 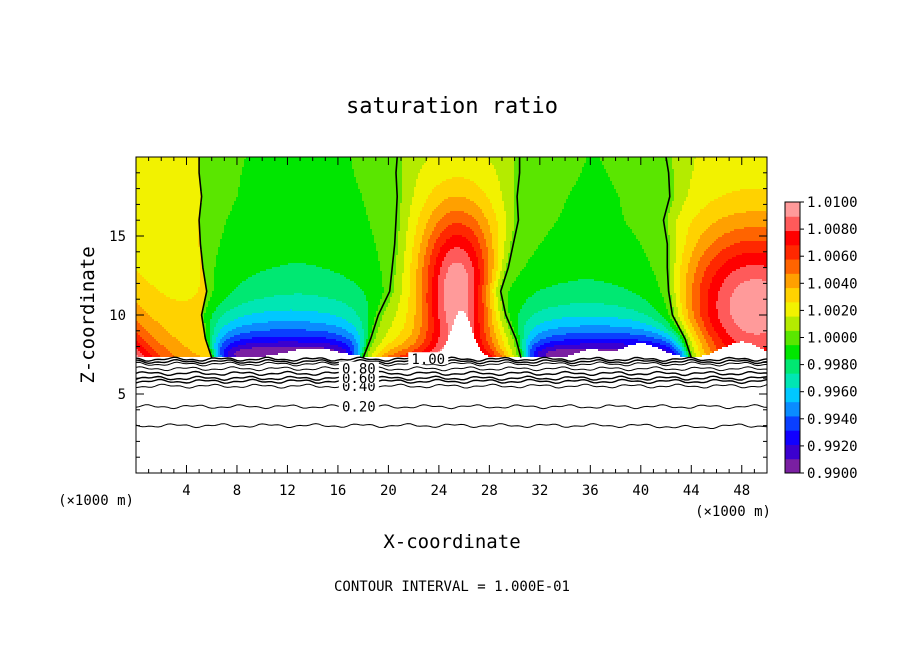 I want to click on x-unit-right: (×1000 m), so click(x=733, y=512).